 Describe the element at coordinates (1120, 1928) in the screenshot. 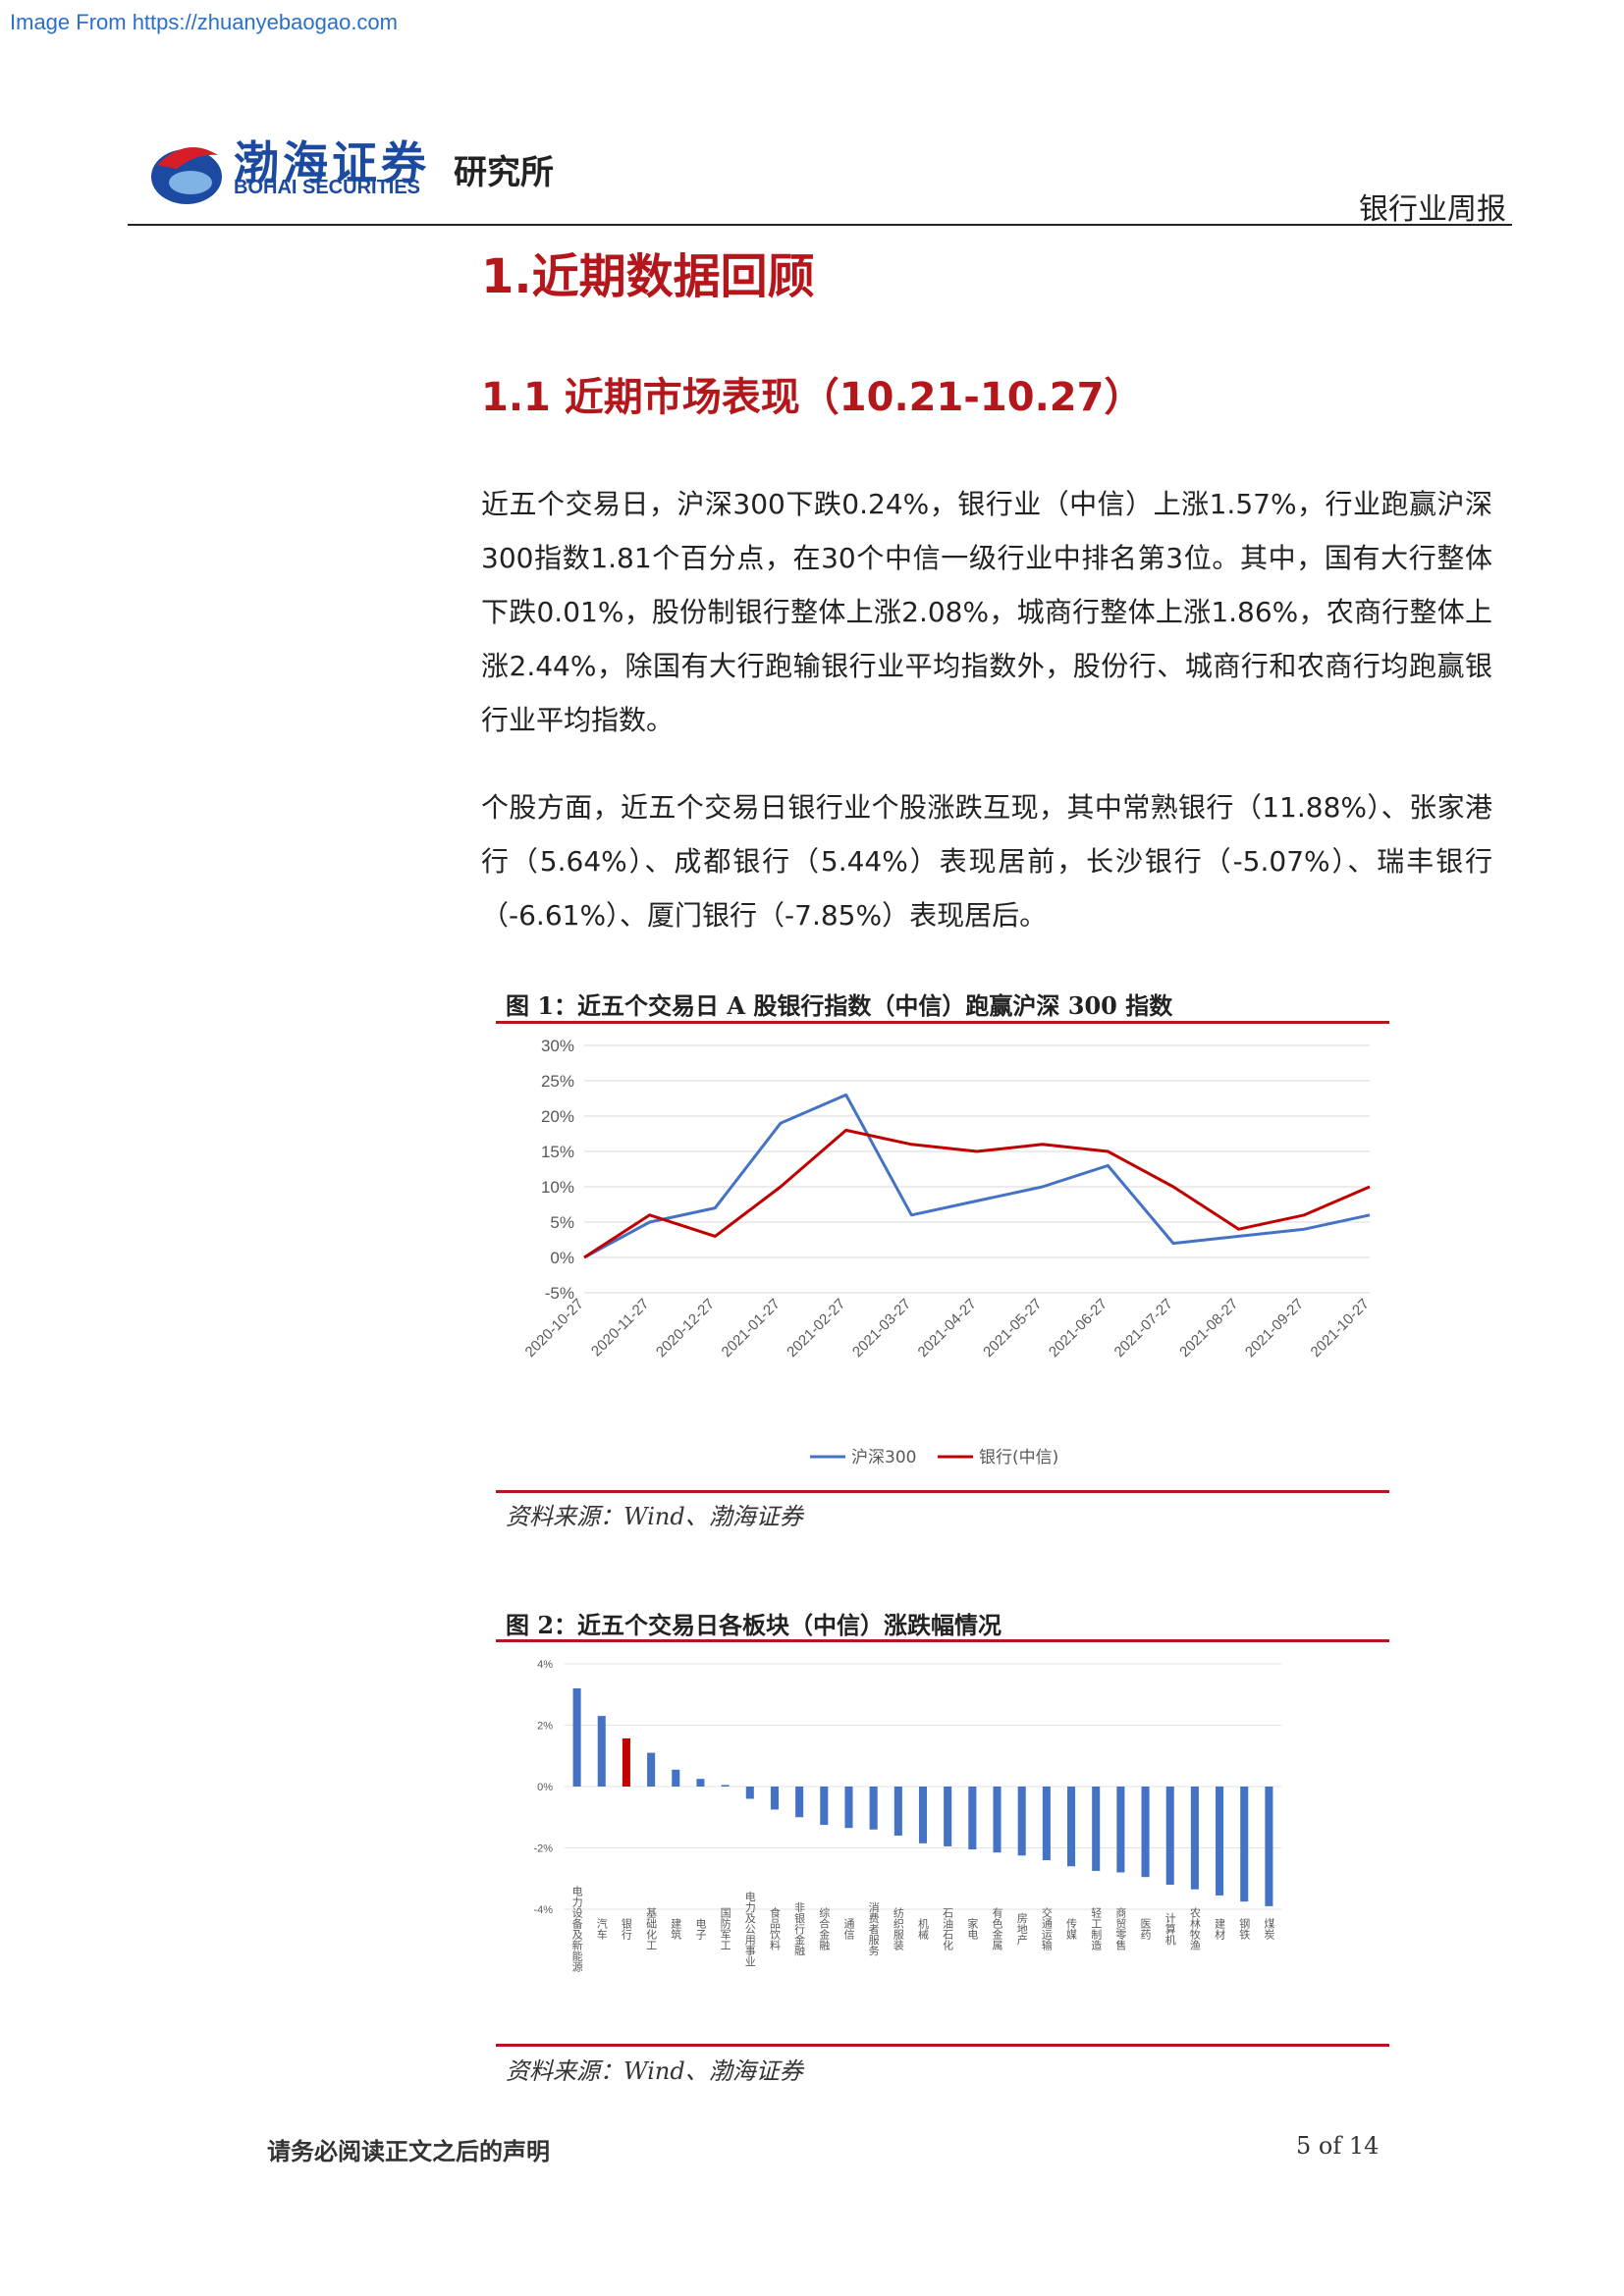

I see `x-category-label: 商贸零售` at that location.